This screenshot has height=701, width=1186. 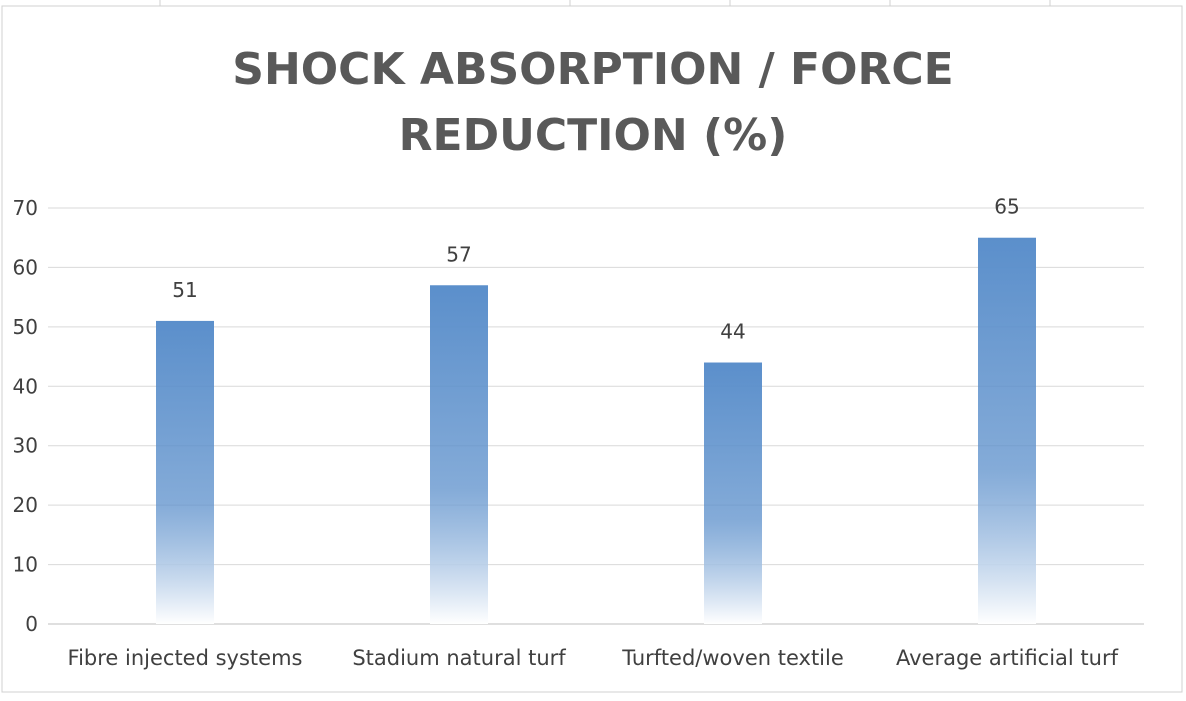 I want to click on data-label: 65, so click(x=1006, y=207).